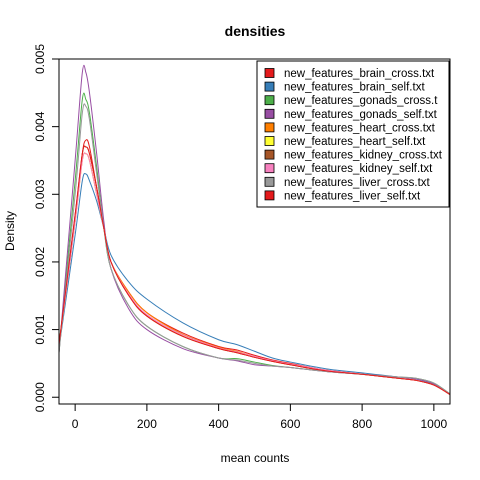  I want to click on legend-label: new_features_heart_cross.txt, so click(360, 128).